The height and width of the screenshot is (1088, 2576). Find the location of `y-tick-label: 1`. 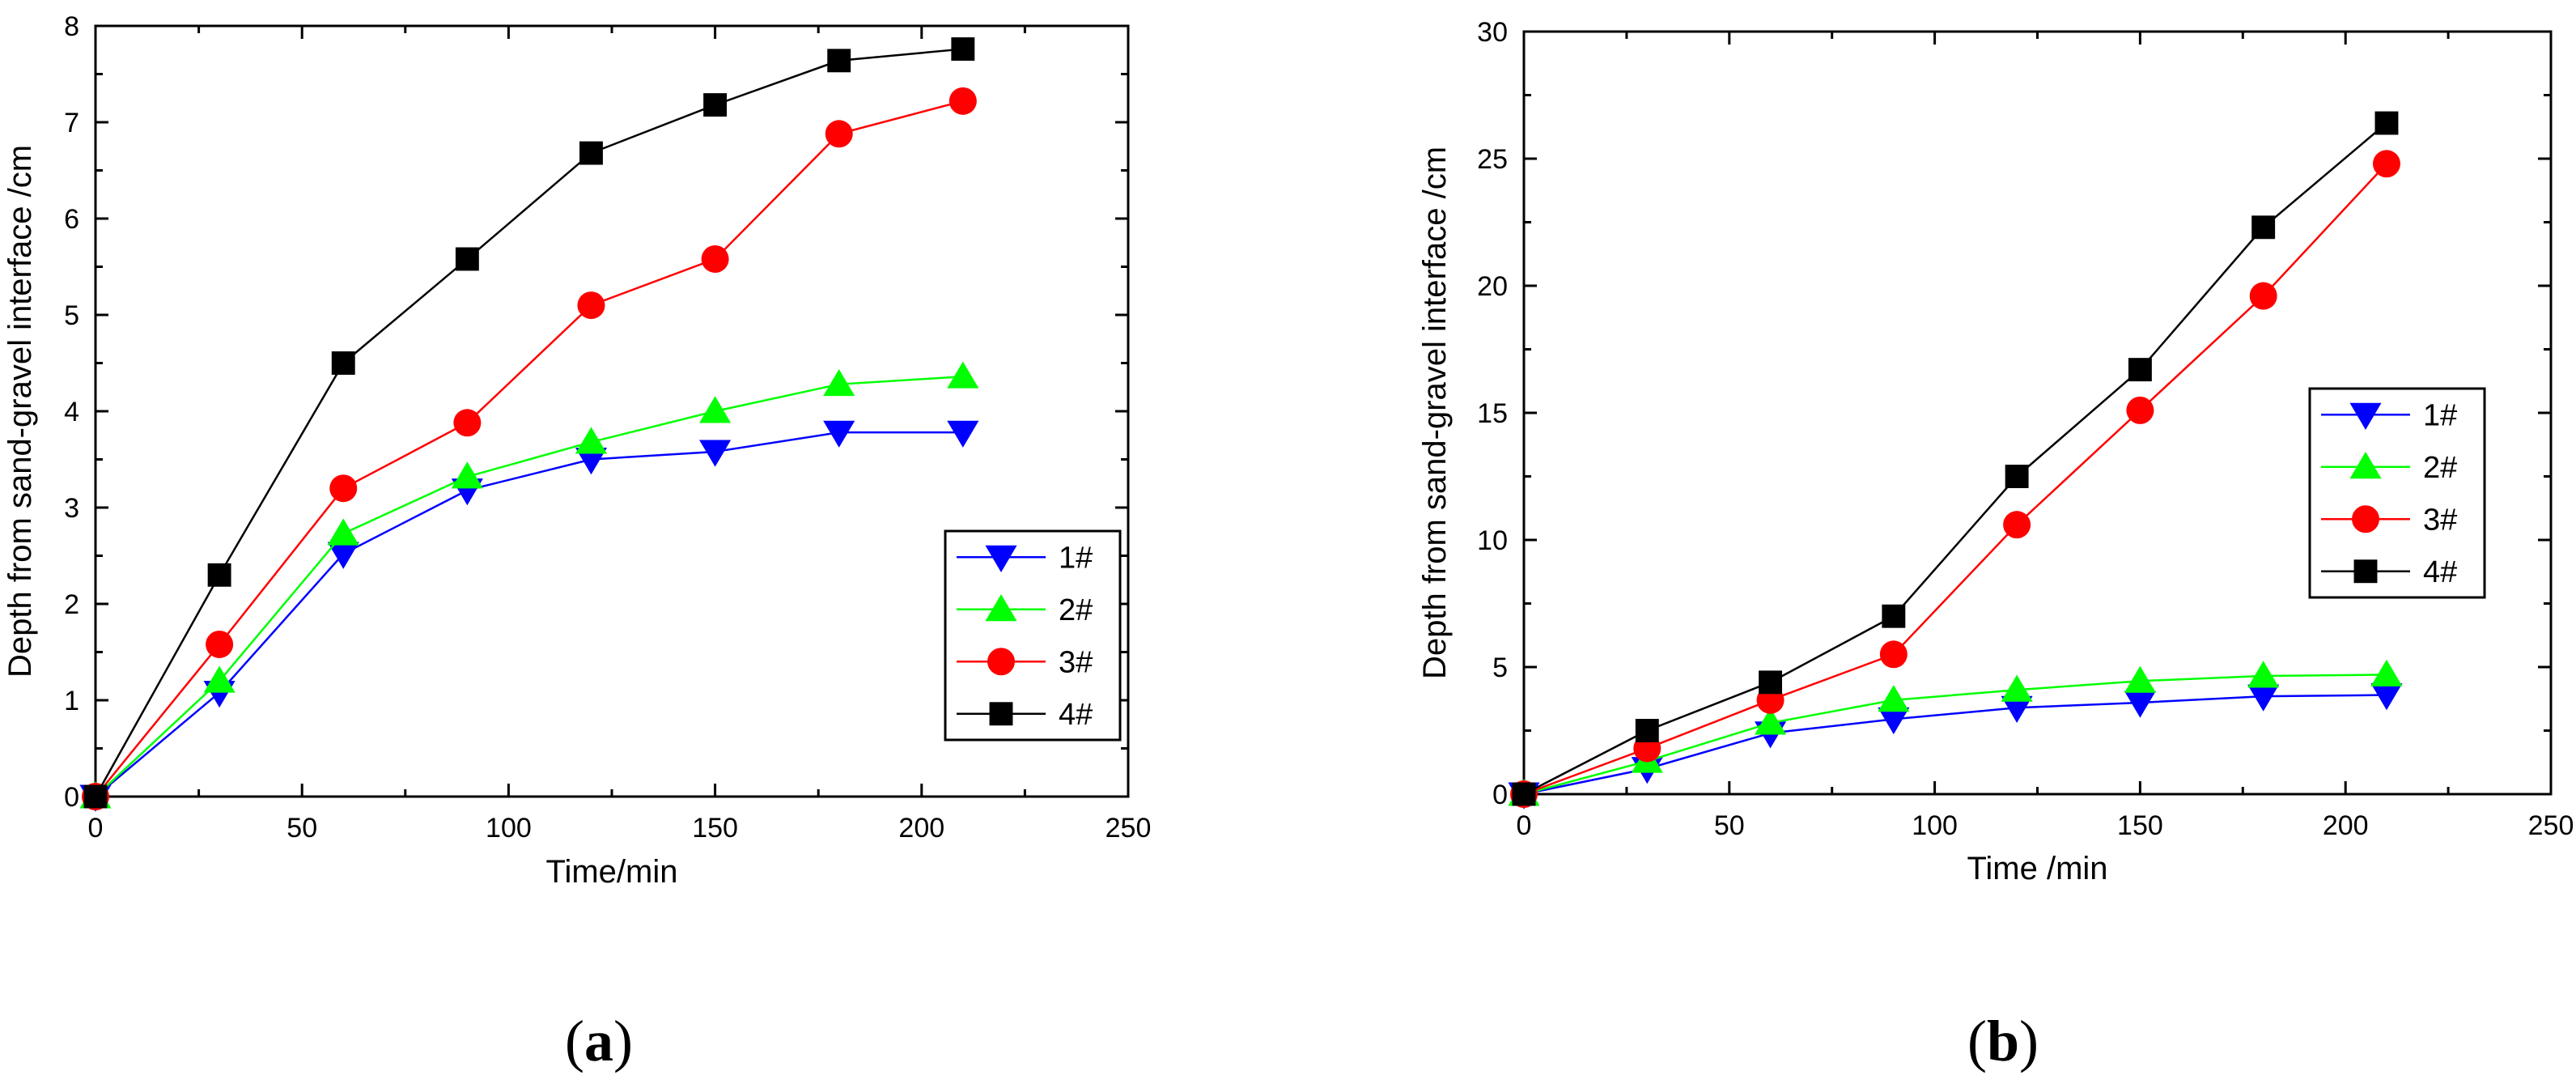

y-tick-label: 1 is located at coordinates (71, 701).